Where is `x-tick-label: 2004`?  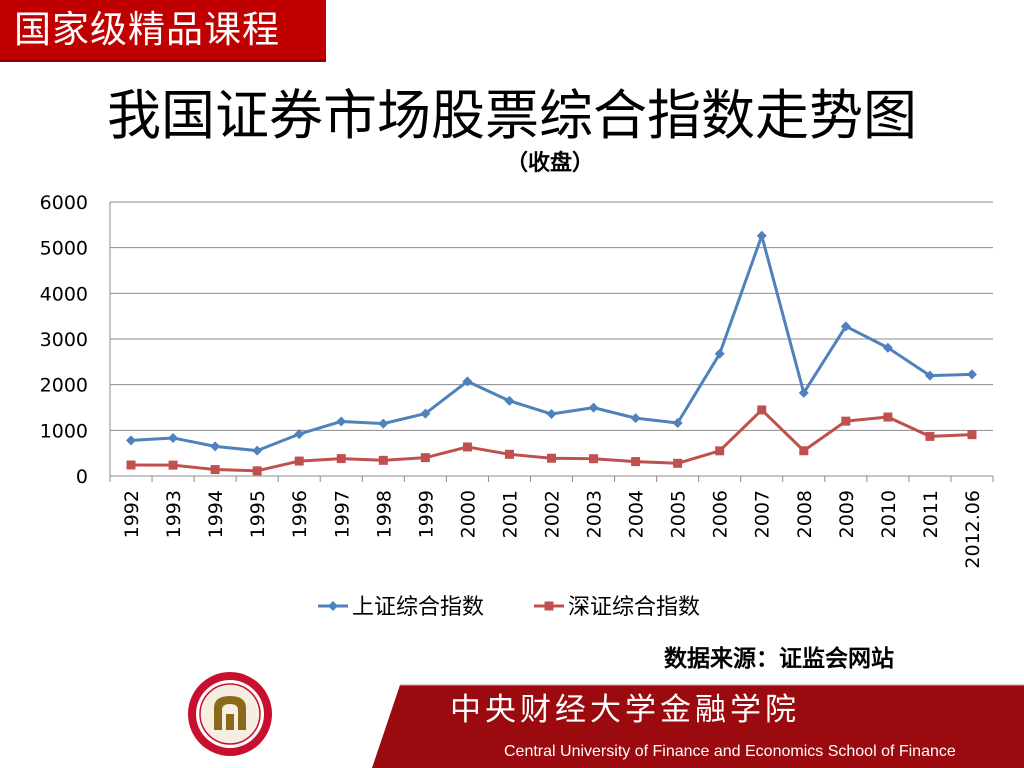 x-tick-label: 2004 is located at coordinates (637, 514).